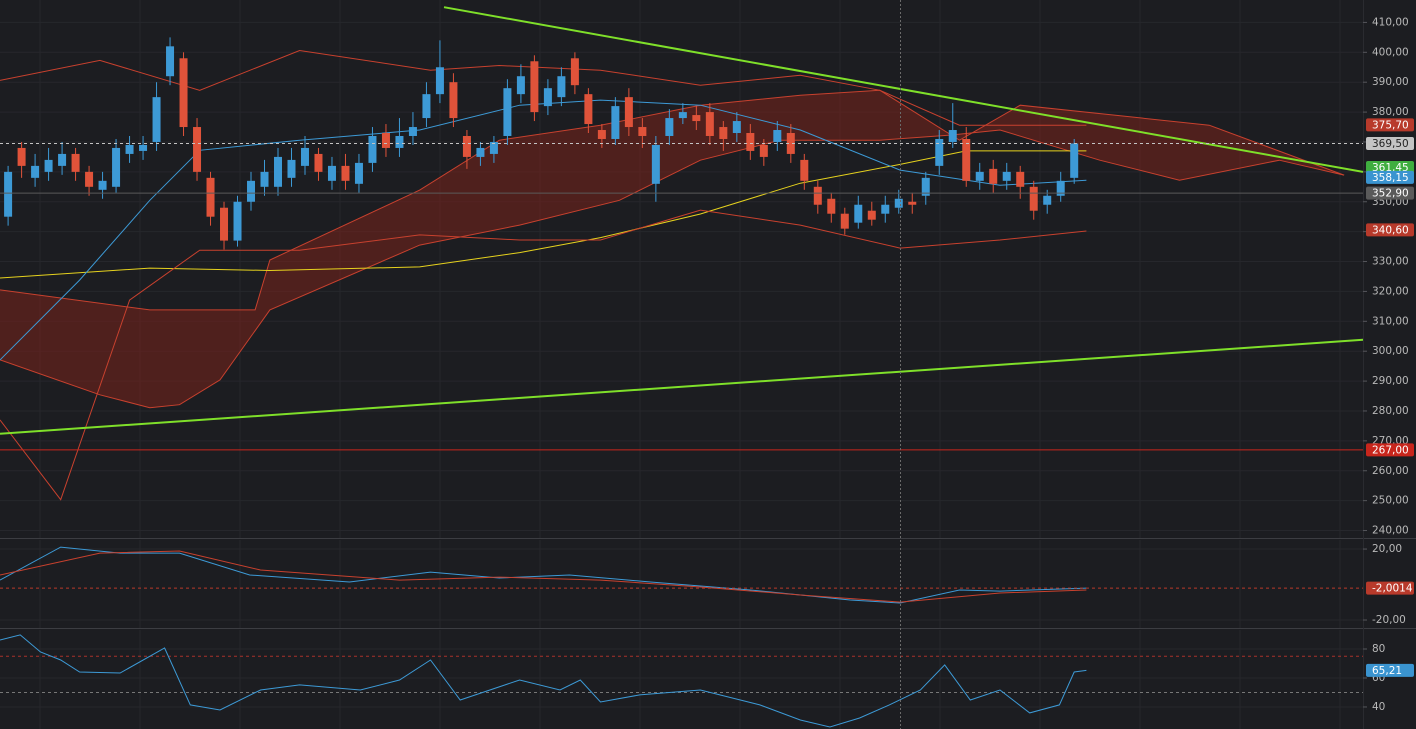  I want to click on price-tag-label: 267,00, so click(1390, 450).